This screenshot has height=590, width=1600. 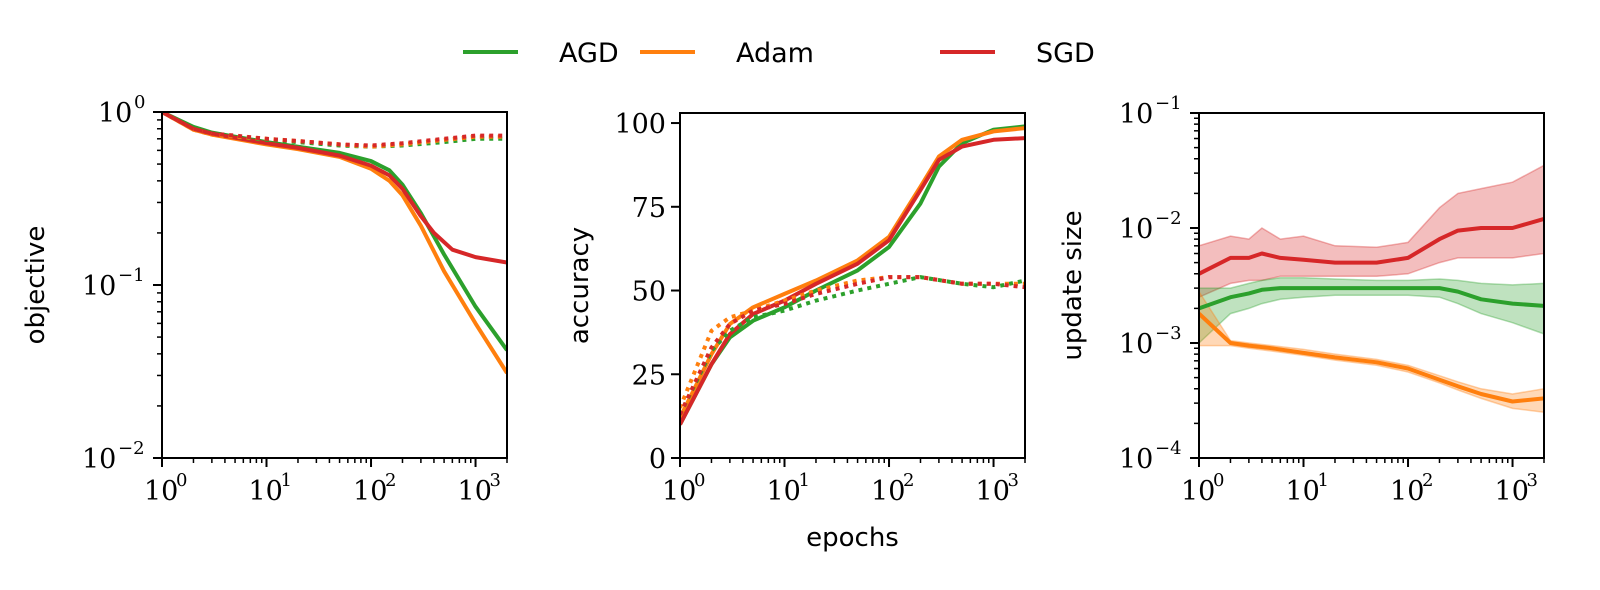 I want to click on band-agd, so click(x=1371, y=310).